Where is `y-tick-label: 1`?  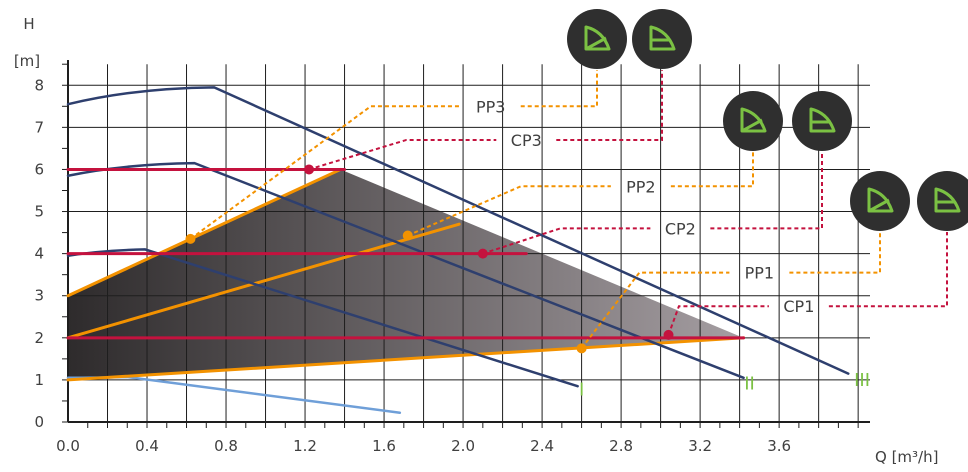
y-tick-label: 1 is located at coordinates (39, 380).